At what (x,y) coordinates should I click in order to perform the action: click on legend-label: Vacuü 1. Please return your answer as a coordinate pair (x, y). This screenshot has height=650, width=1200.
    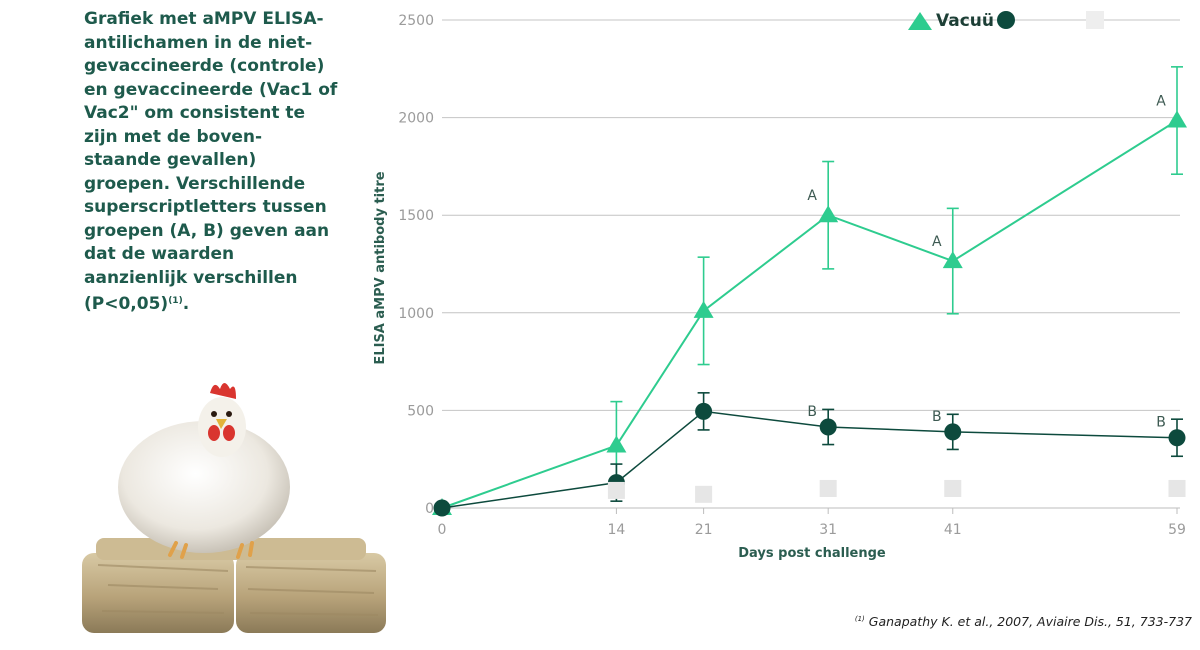
    Looking at the image, I should click on (974, 21).